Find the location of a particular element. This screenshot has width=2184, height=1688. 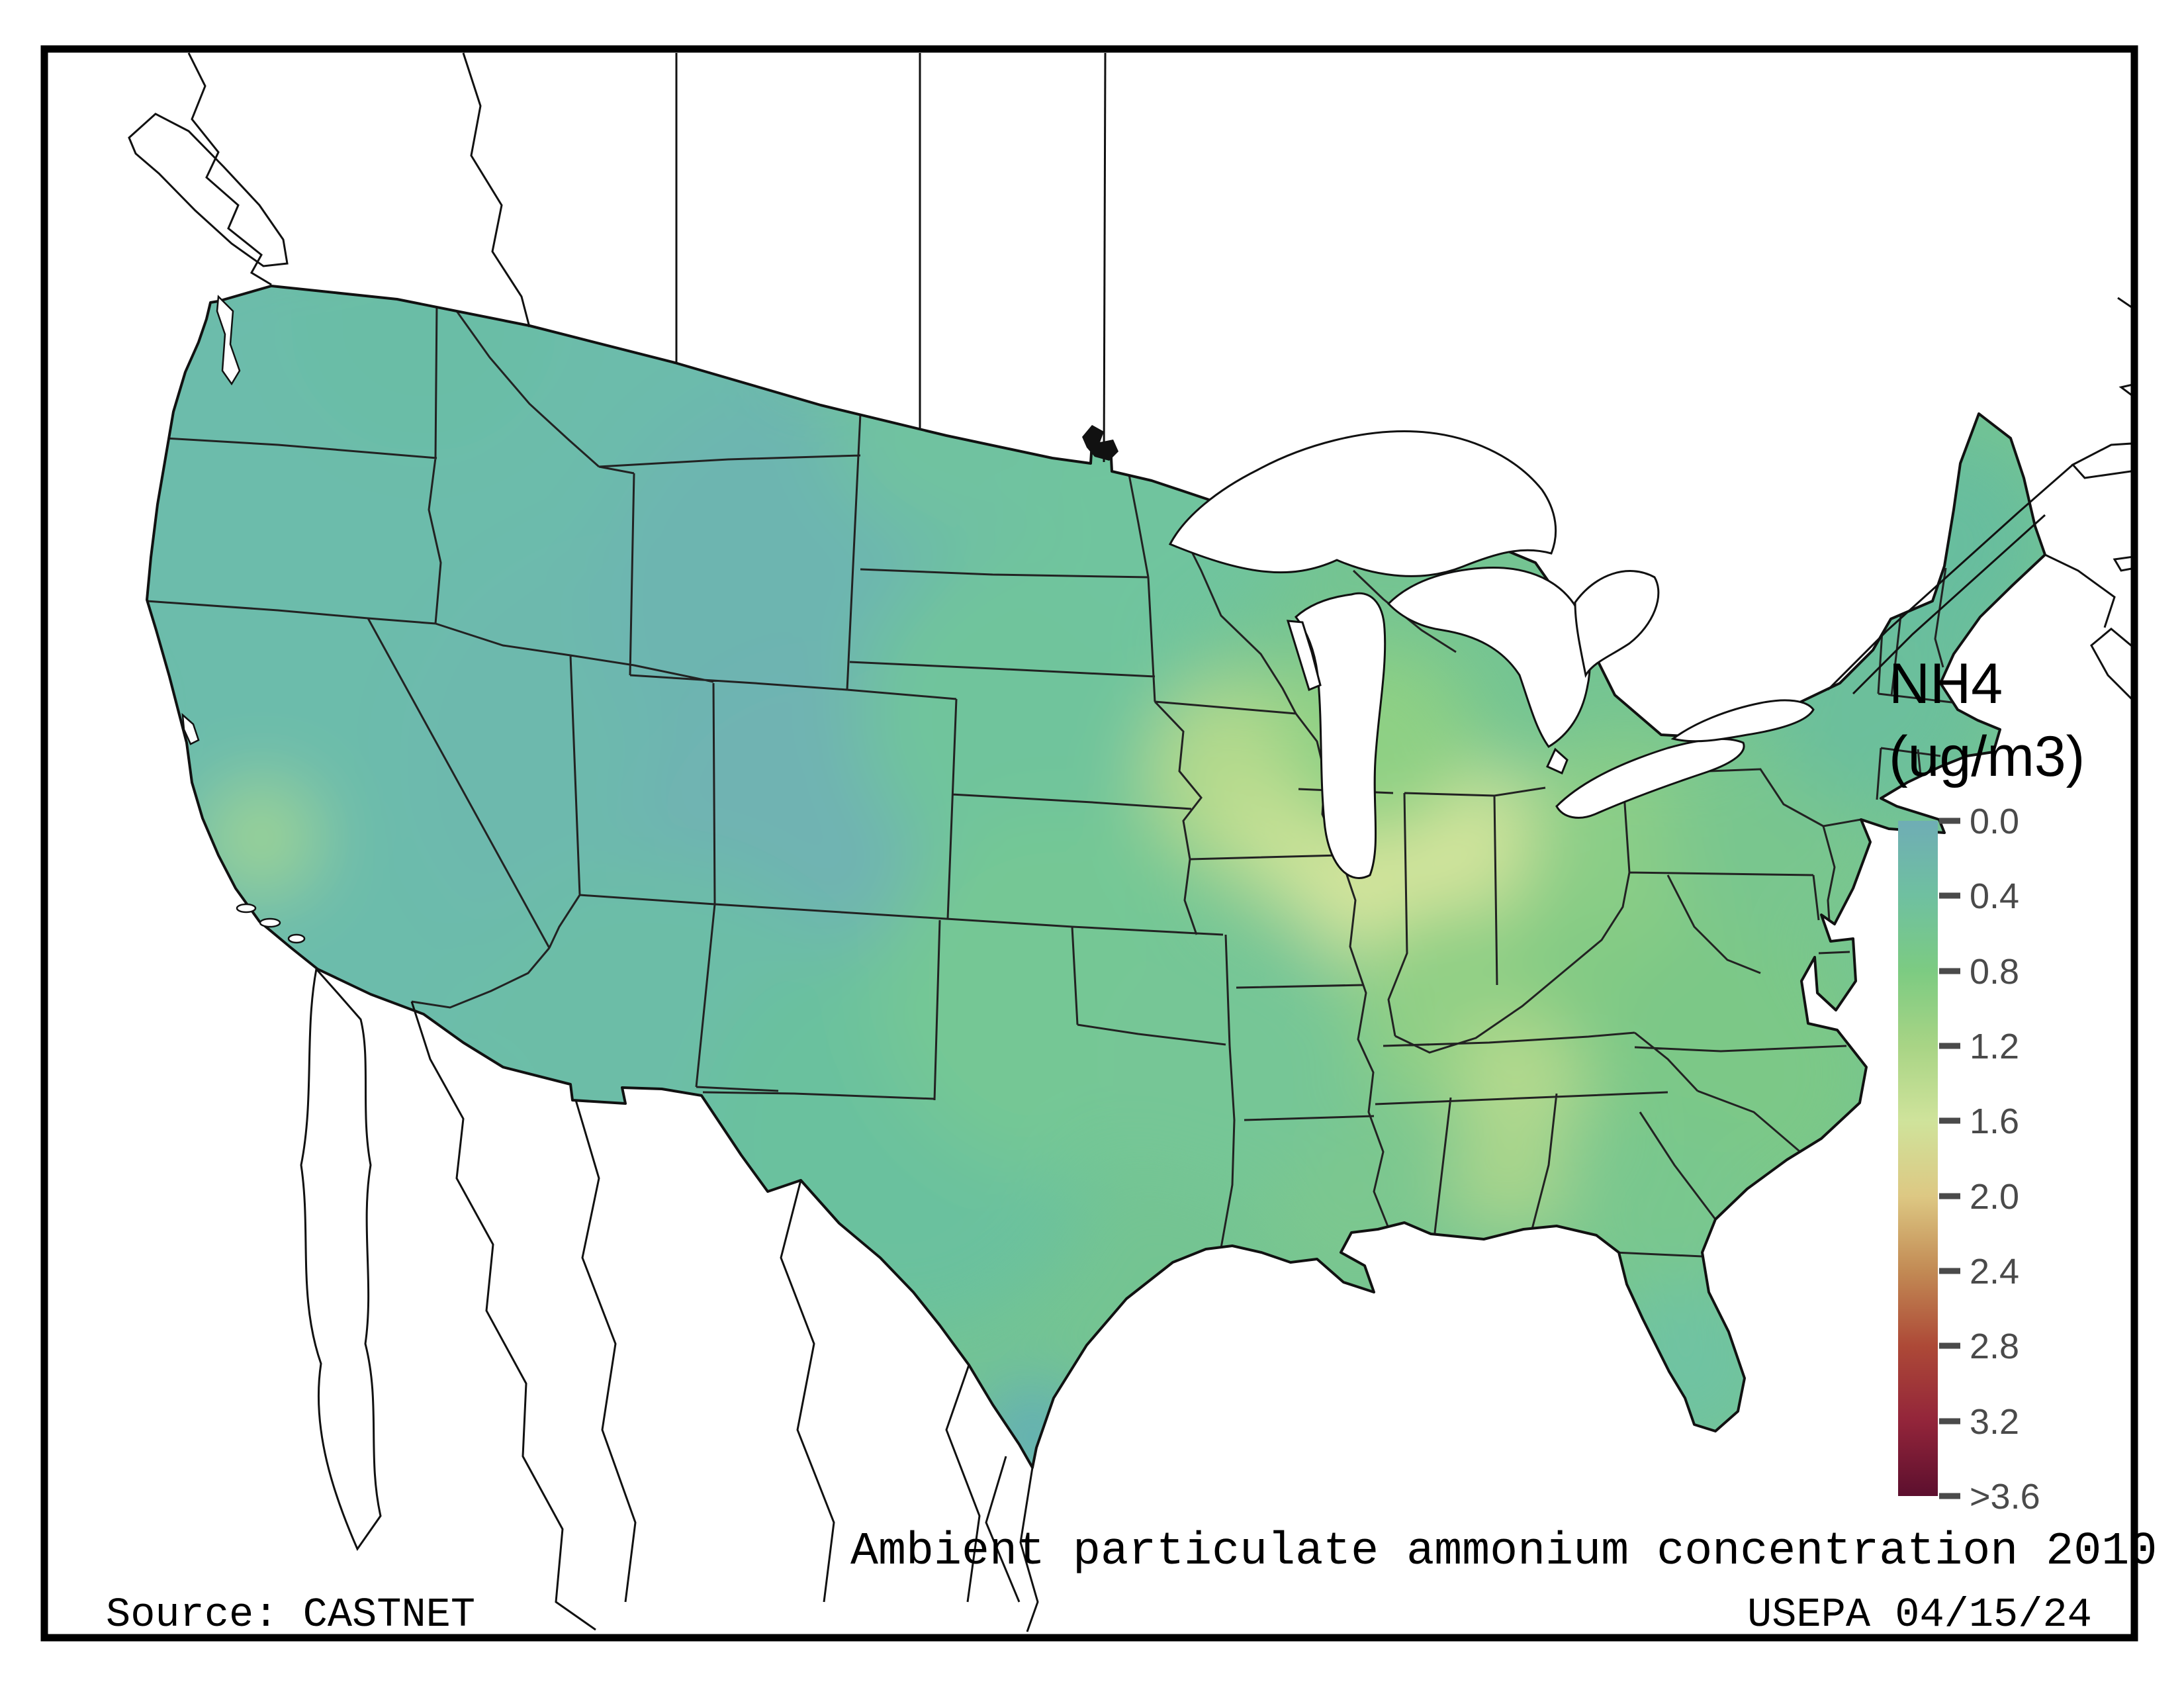

new-brunswick-coast is located at coordinates (2080, 590).